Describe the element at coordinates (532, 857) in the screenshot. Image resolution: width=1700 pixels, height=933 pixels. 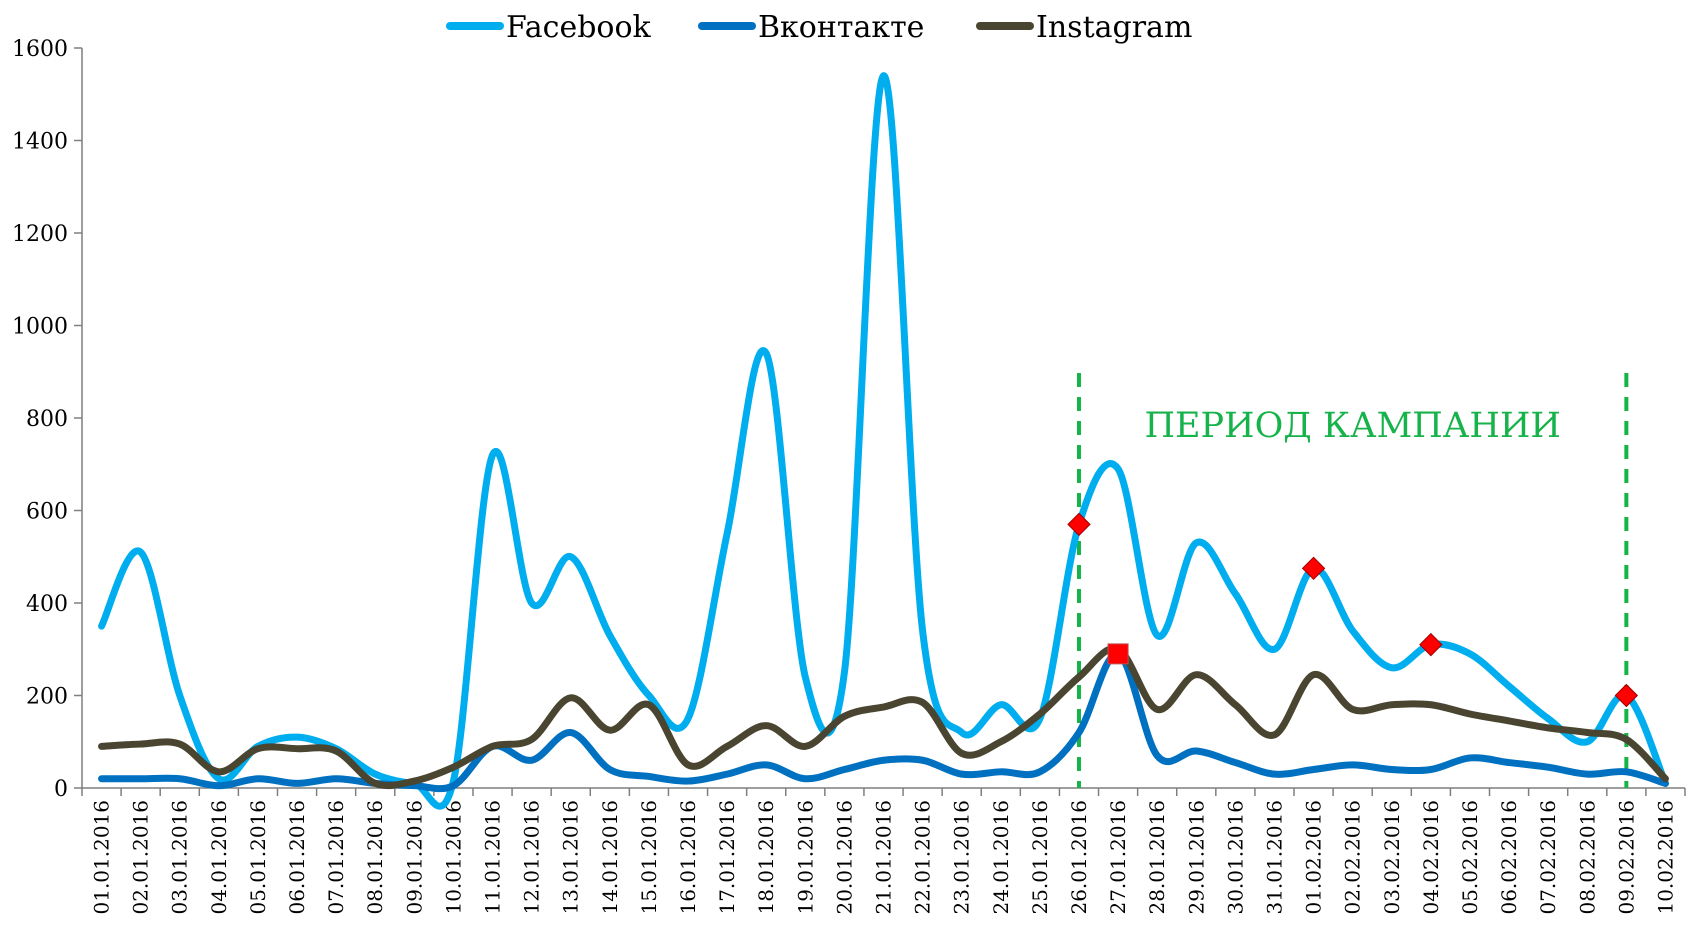
I see `x-tick-label: 12.01.2016` at that location.